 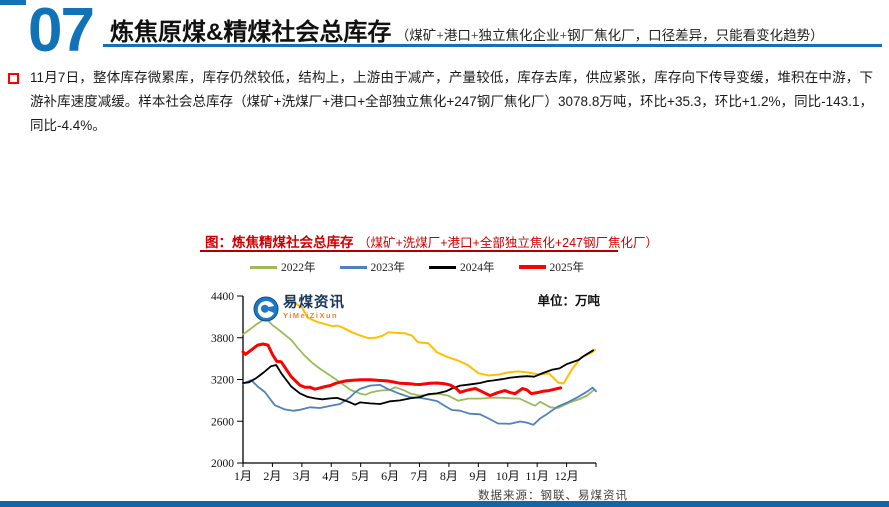 I want to click on legend-item-2024: 2024年, so click(x=462, y=267).